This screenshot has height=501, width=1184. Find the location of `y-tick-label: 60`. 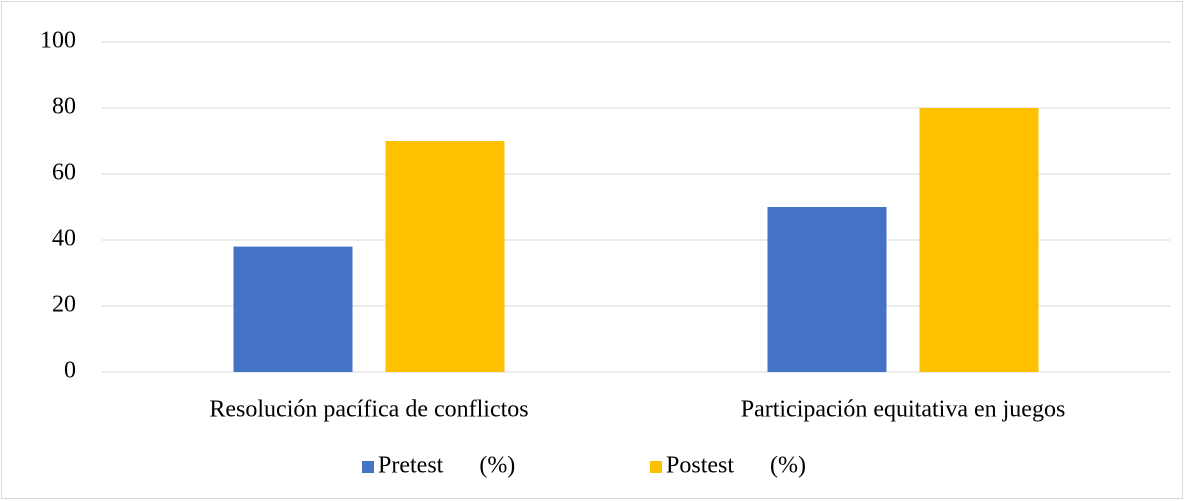

y-tick-label: 60 is located at coordinates (64, 173).